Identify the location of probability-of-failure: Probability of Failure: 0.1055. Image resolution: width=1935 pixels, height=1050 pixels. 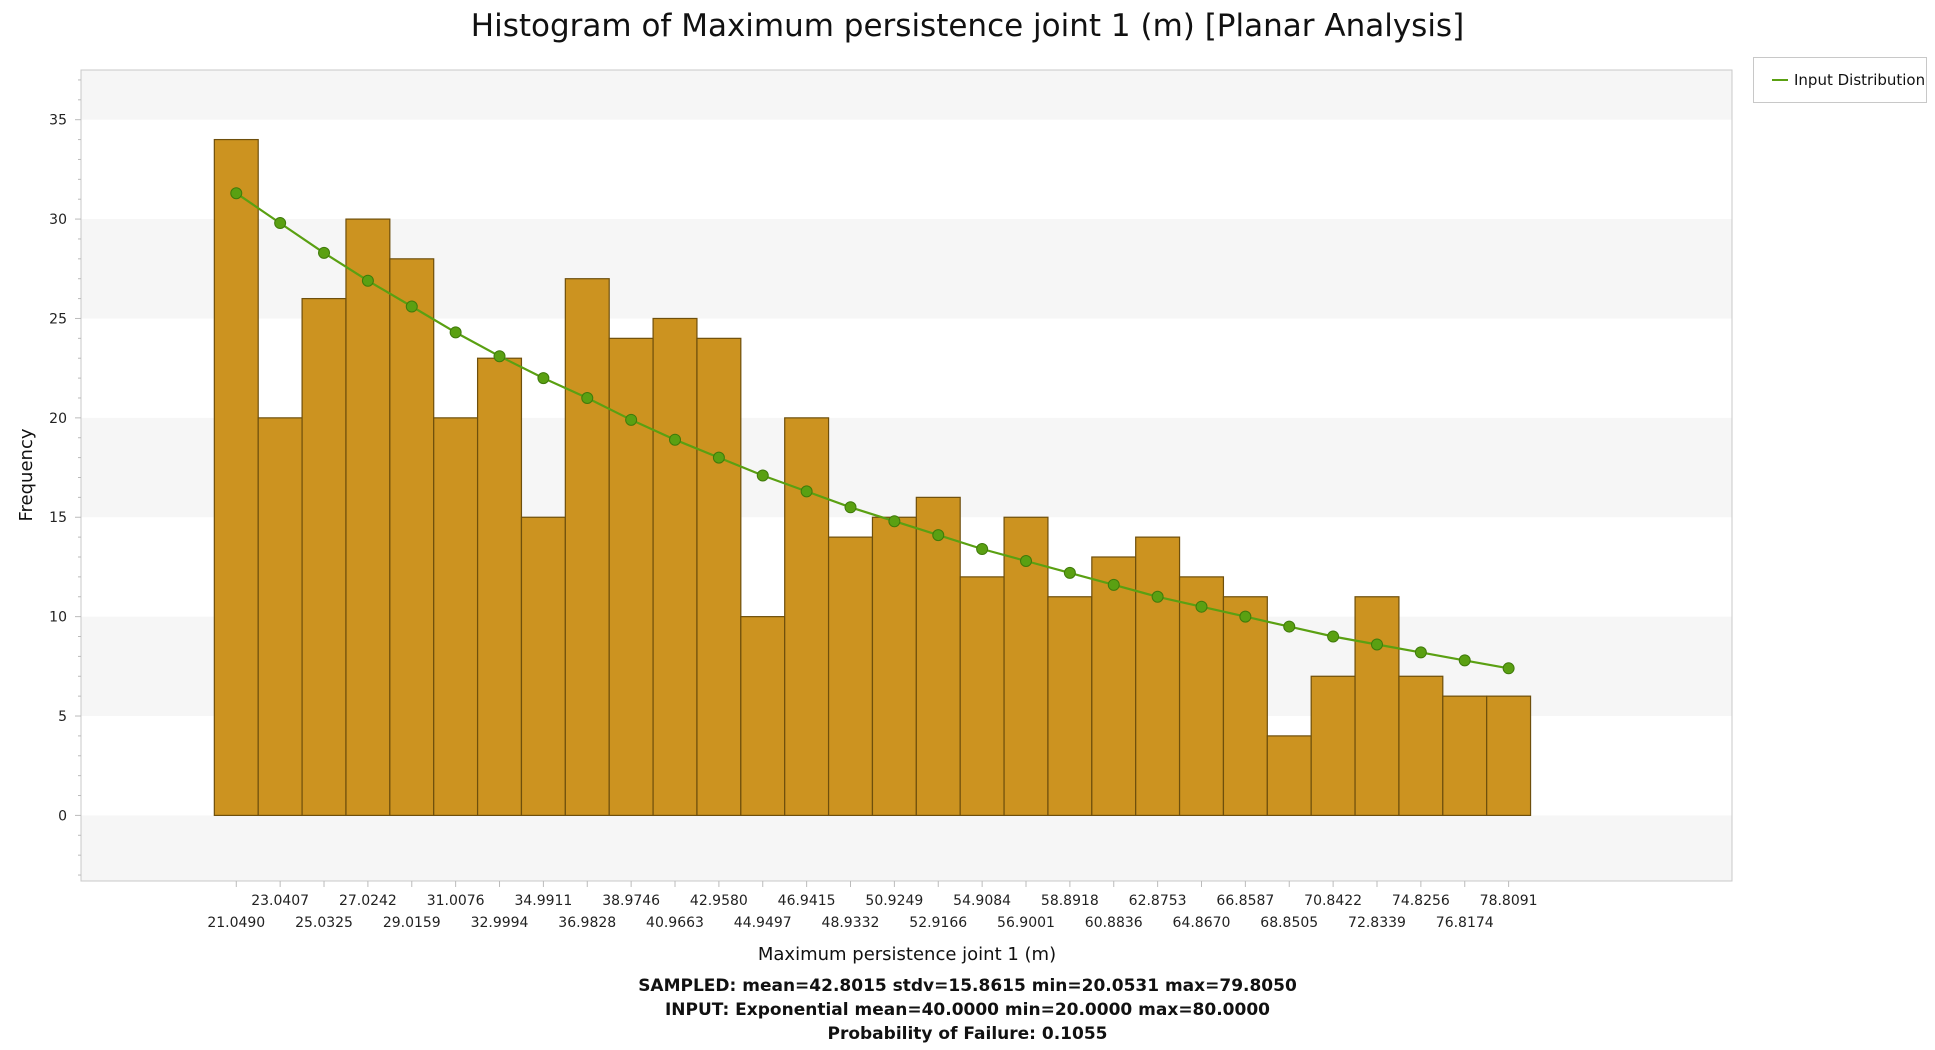
(967, 1034).